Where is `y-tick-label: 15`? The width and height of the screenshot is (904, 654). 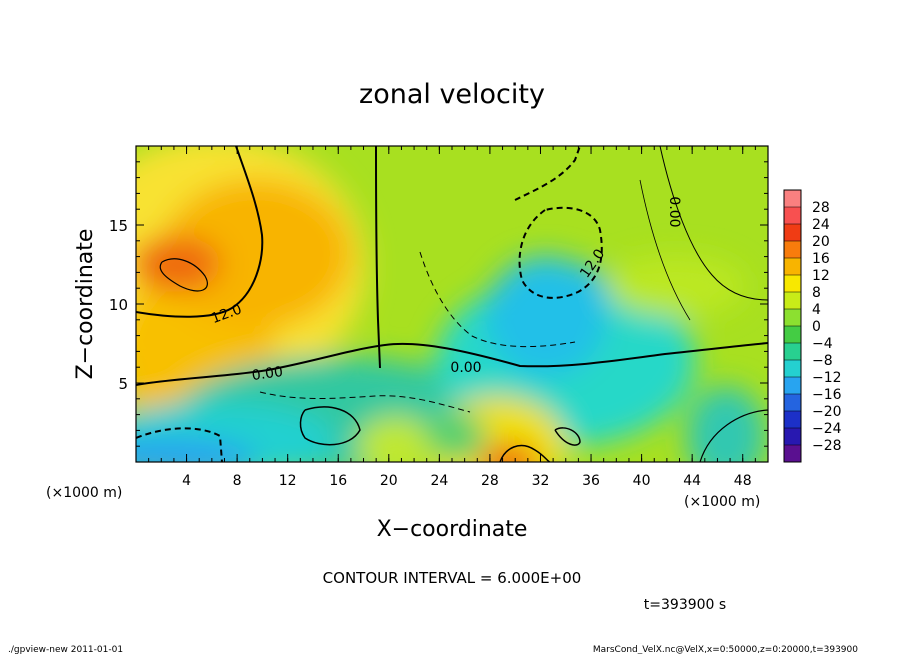
y-tick-label: 15 is located at coordinates (118, 226).